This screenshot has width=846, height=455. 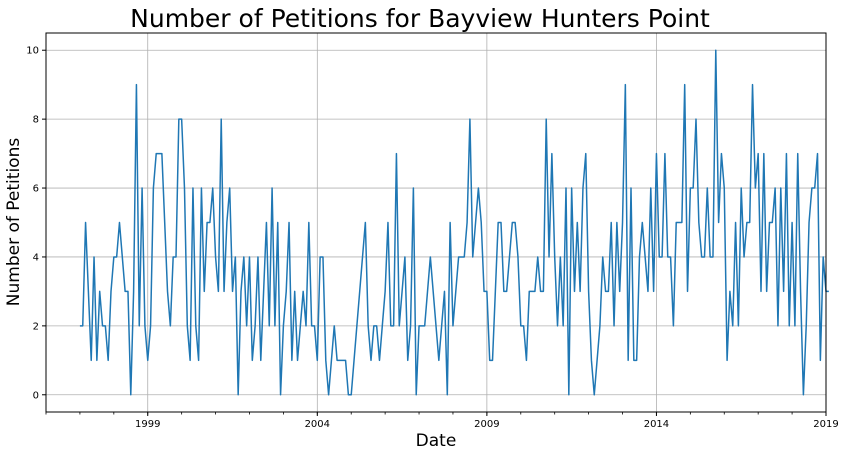 What do you see at coordinates (36, 395) in the screenshot?
I see `y-tick-label: 0` at bounding box center [36, 395].